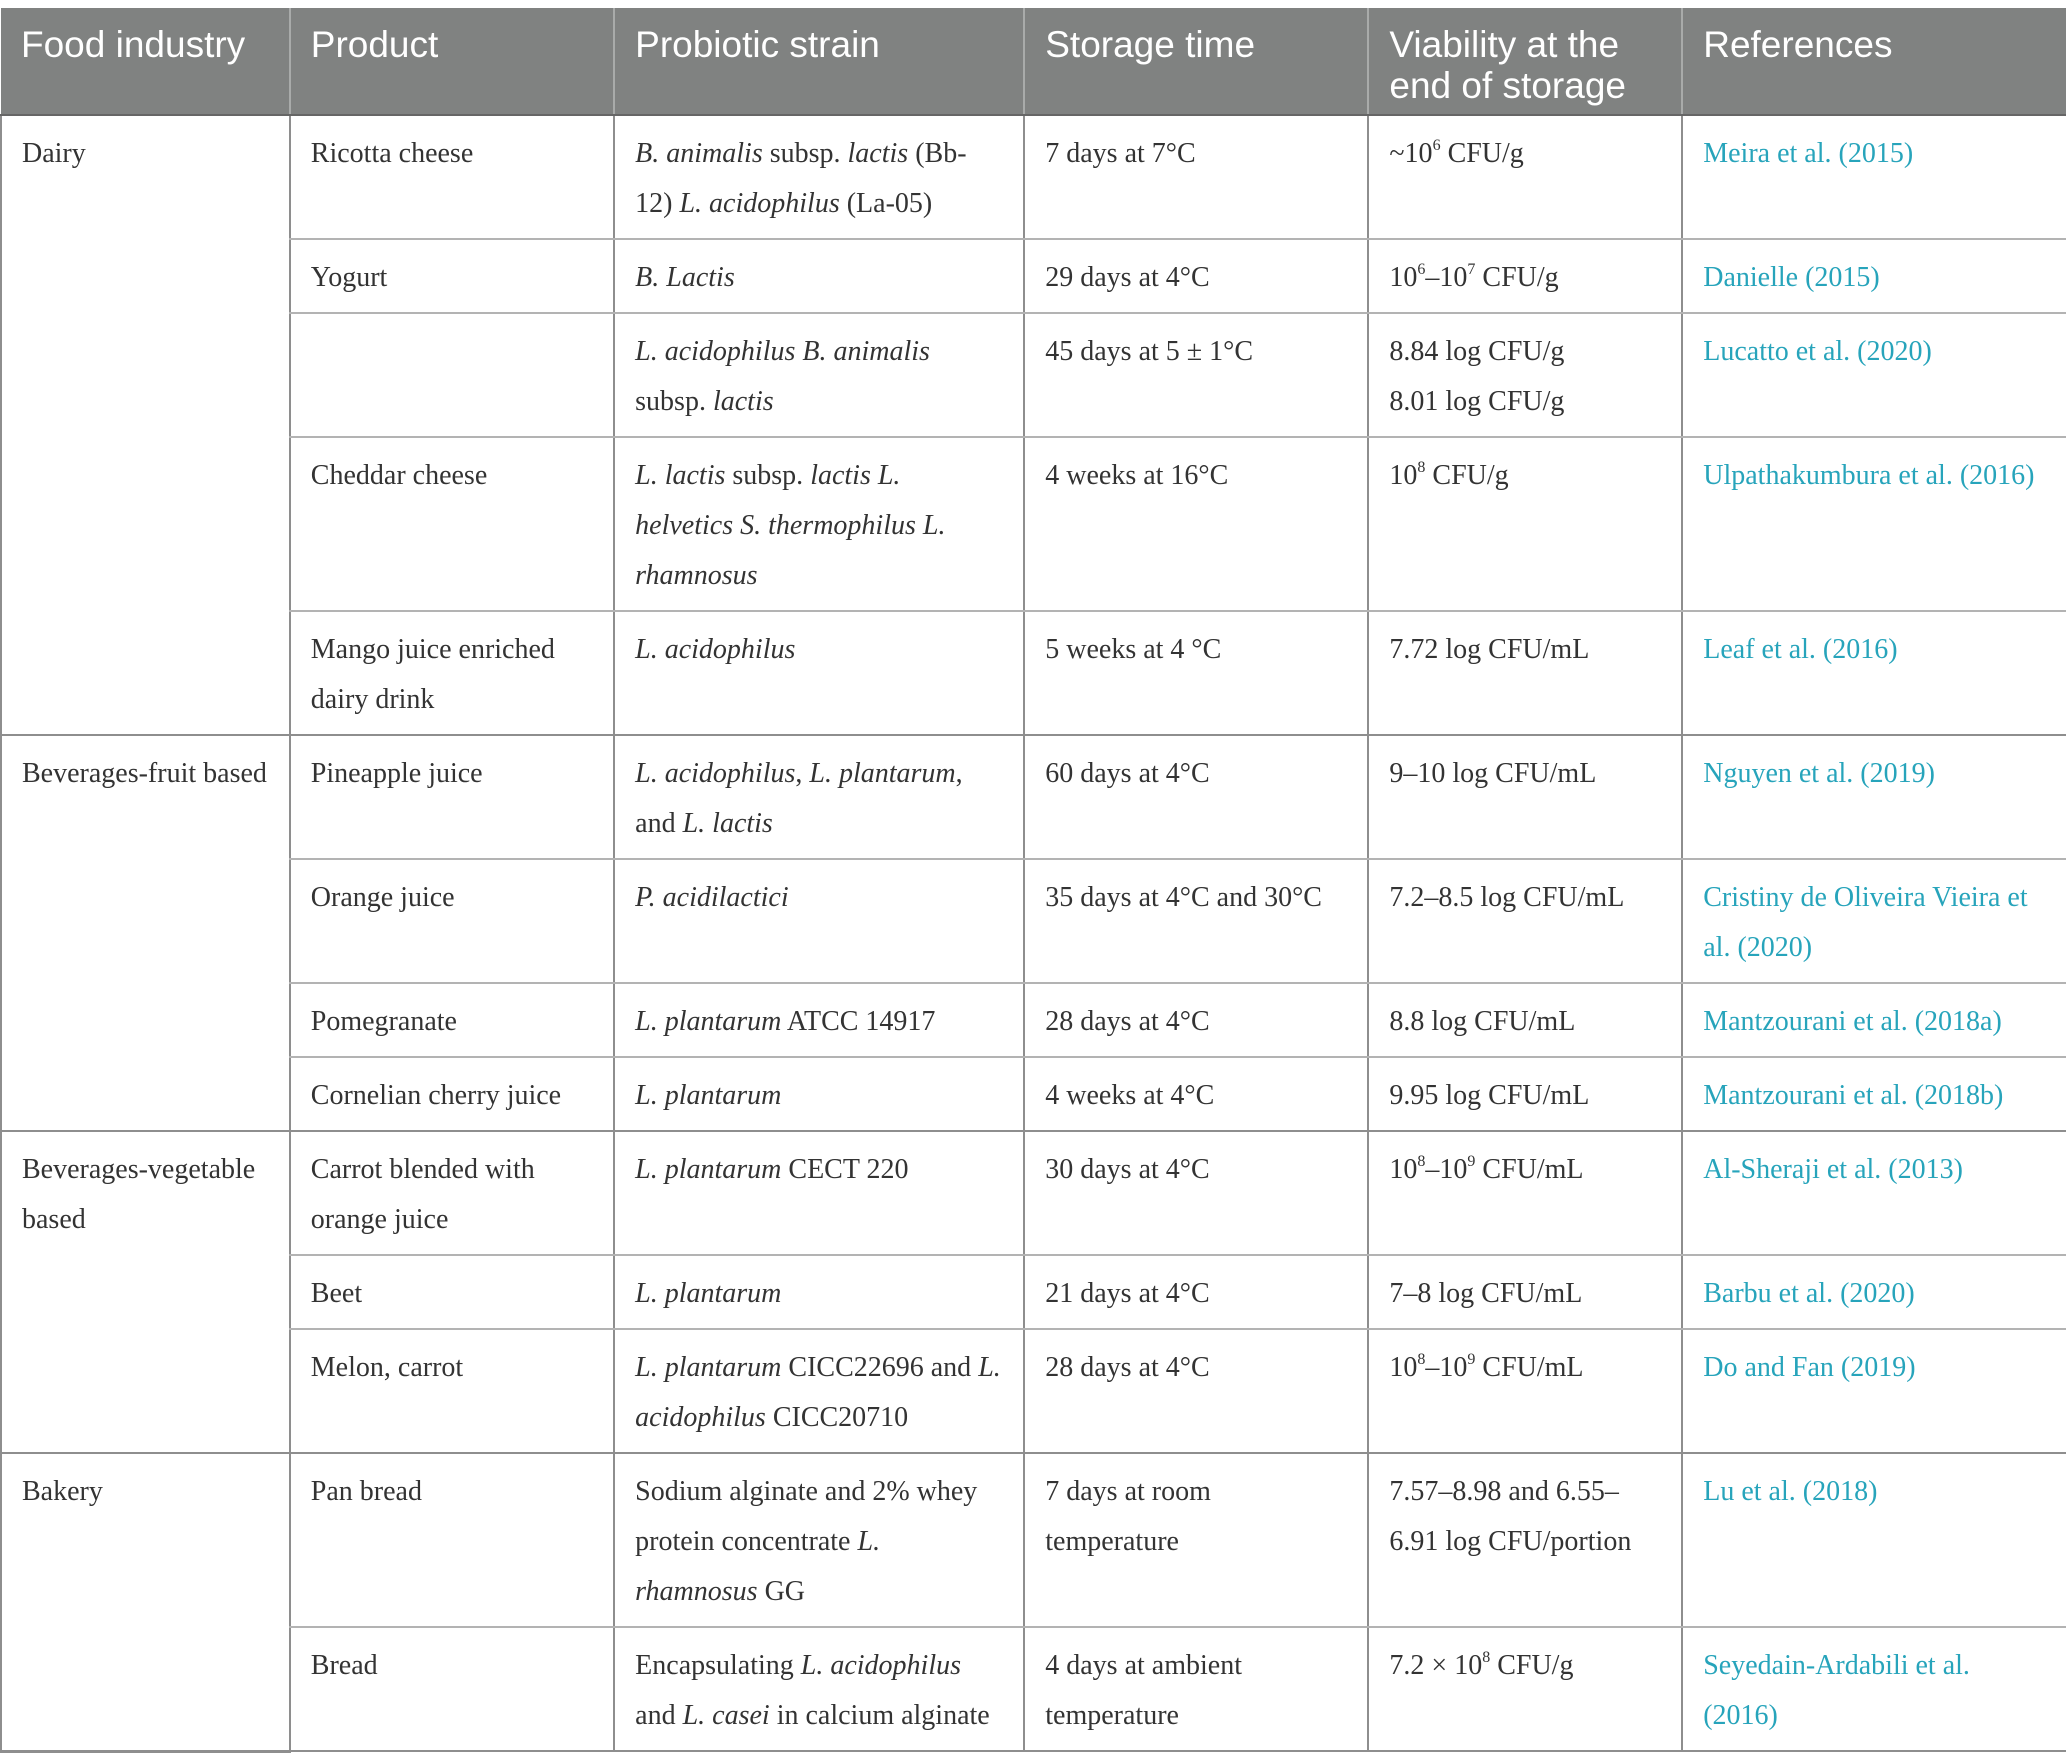 The width and height of the screenshot is (2068, 1753). Describe the element at coordinates (819, 921) in the screenshot. I see `cell-probiotic-strain: P. acidilactici` at that location.